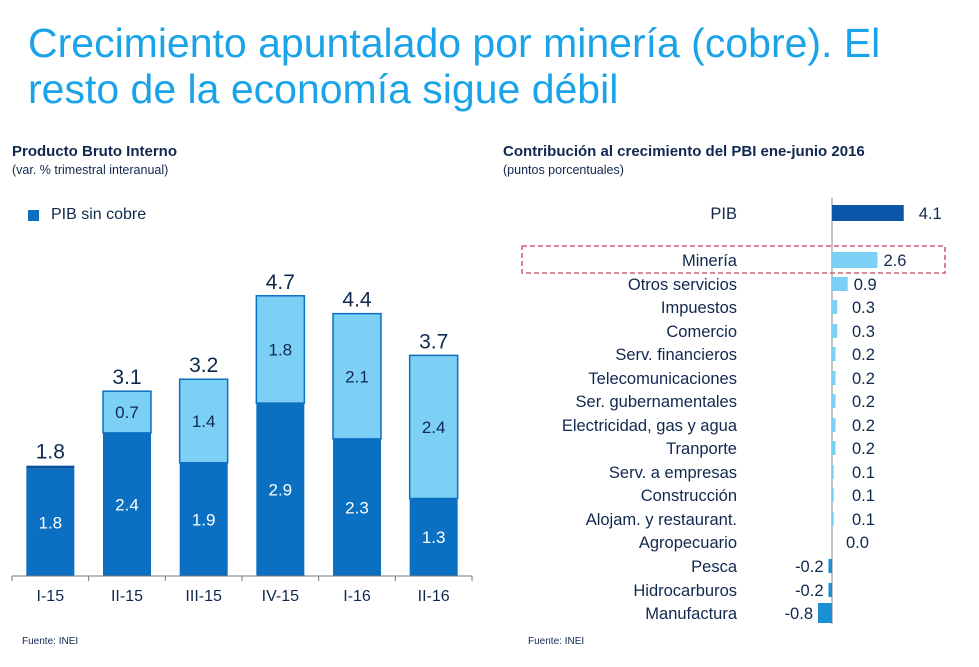  What do you see at coordinates (94, 151) in the screenshot?
I see `left-chart-title: Producto Bruto Interno` at bounding box center [94, 151].